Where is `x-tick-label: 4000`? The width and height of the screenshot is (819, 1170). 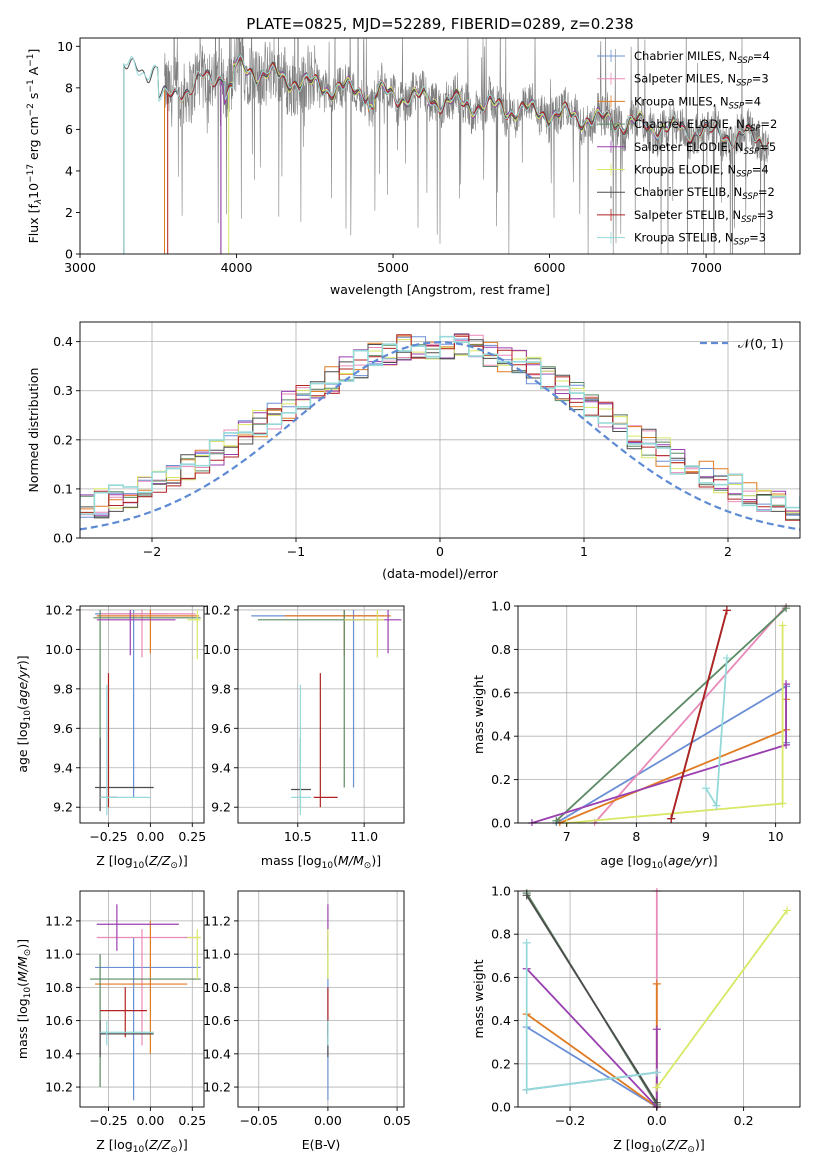
x-tick-label: 4000 is located at coordinates (237, 267).